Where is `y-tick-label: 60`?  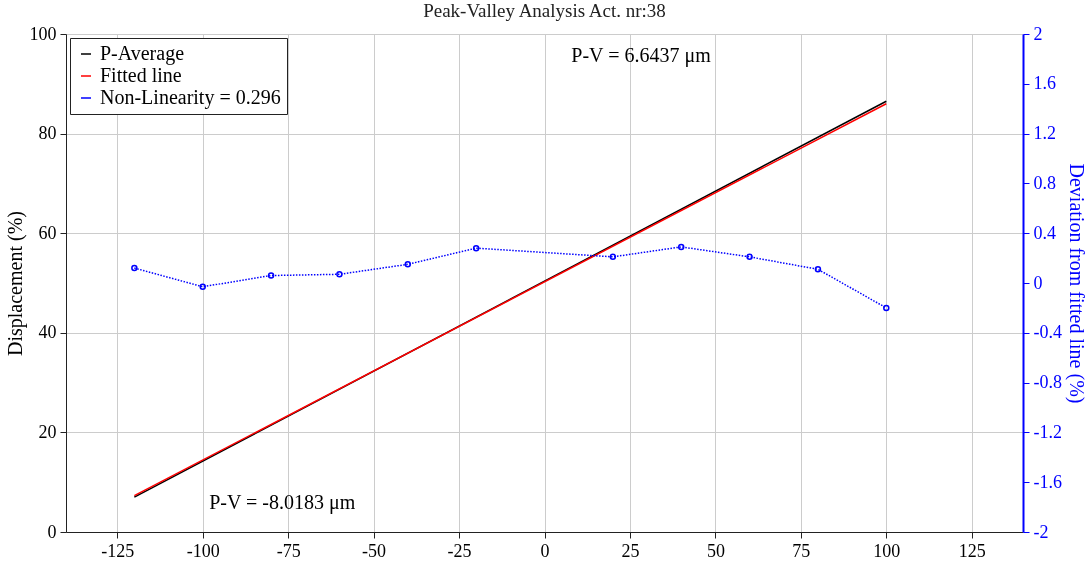
y-tick-label: 60 is located at coordinates (47, 232).